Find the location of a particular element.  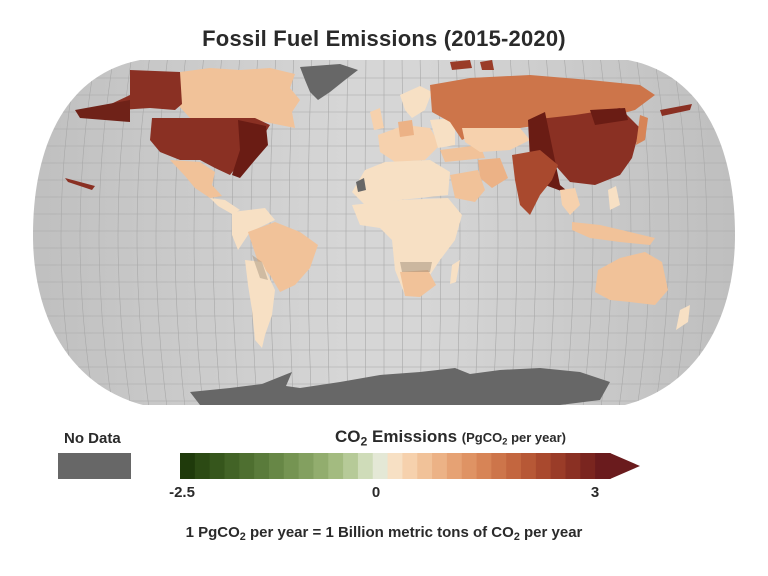

central-africa is located at coordinates (407, 246).